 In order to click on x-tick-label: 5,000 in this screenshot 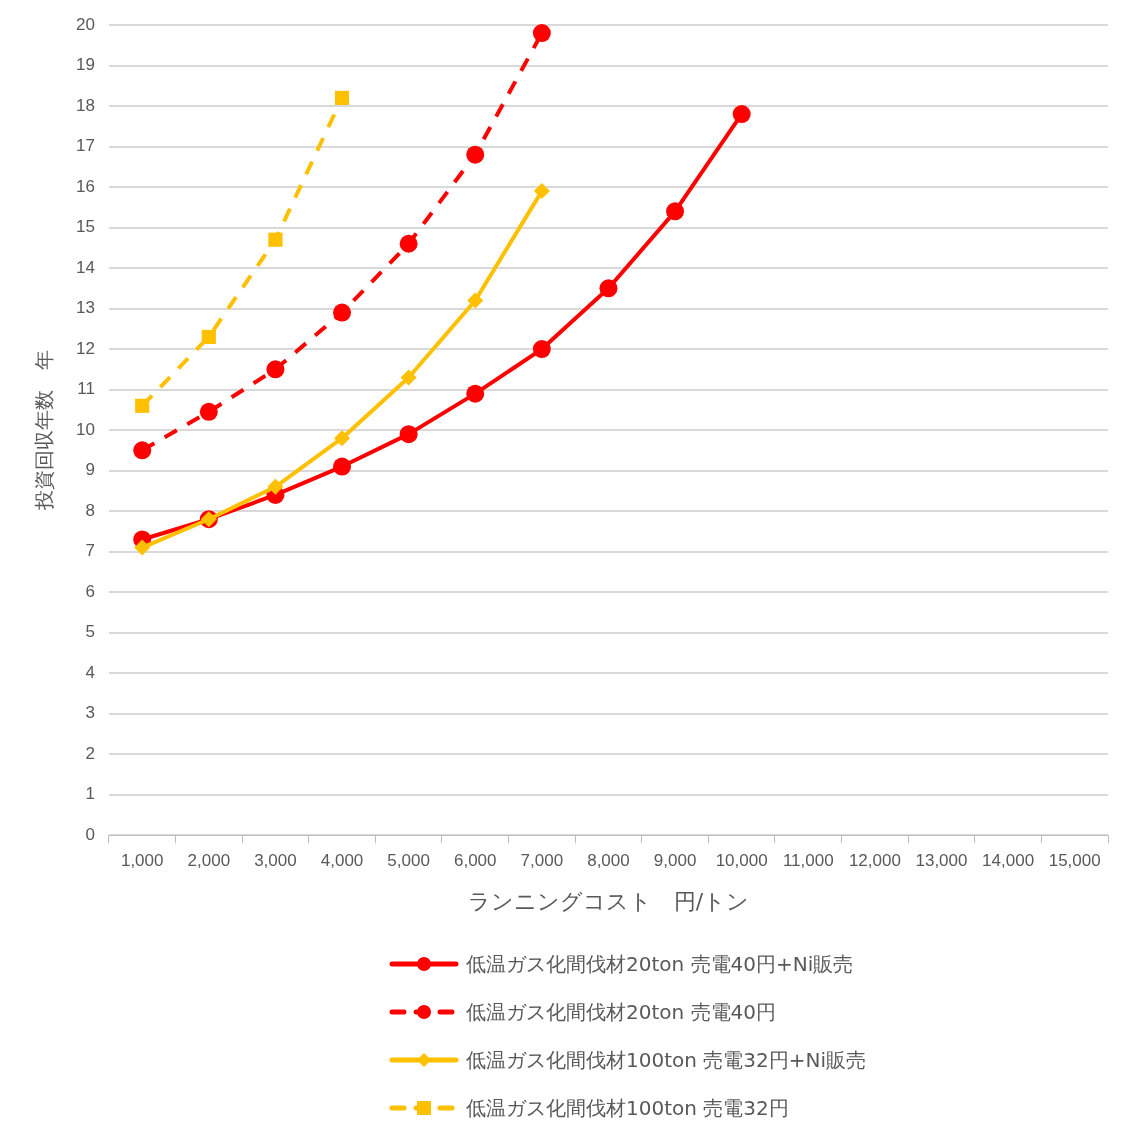, I will do `click(408, 861)`.